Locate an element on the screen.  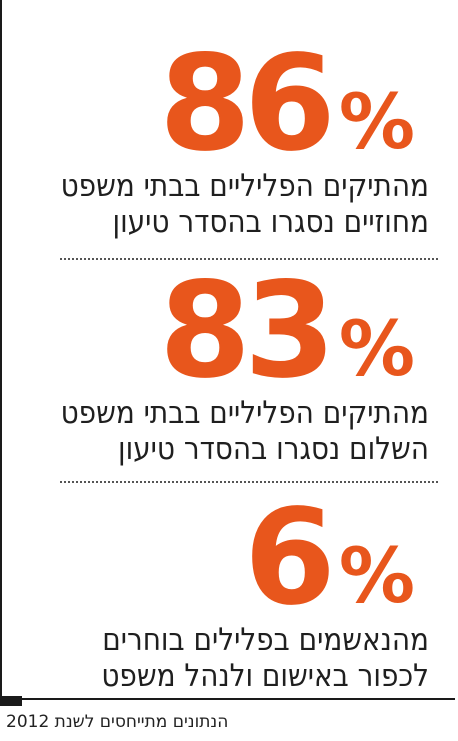
data-year-footnote: הנתונים מתייחסים לשנת 2012 is located at coordinates (117, 722).